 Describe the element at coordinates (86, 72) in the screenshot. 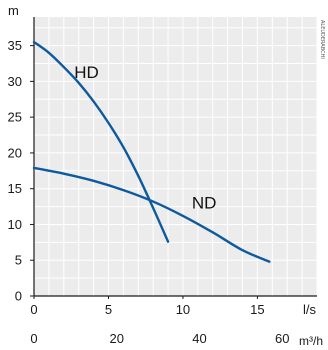

I see `series-label-hd: HD` at that location.